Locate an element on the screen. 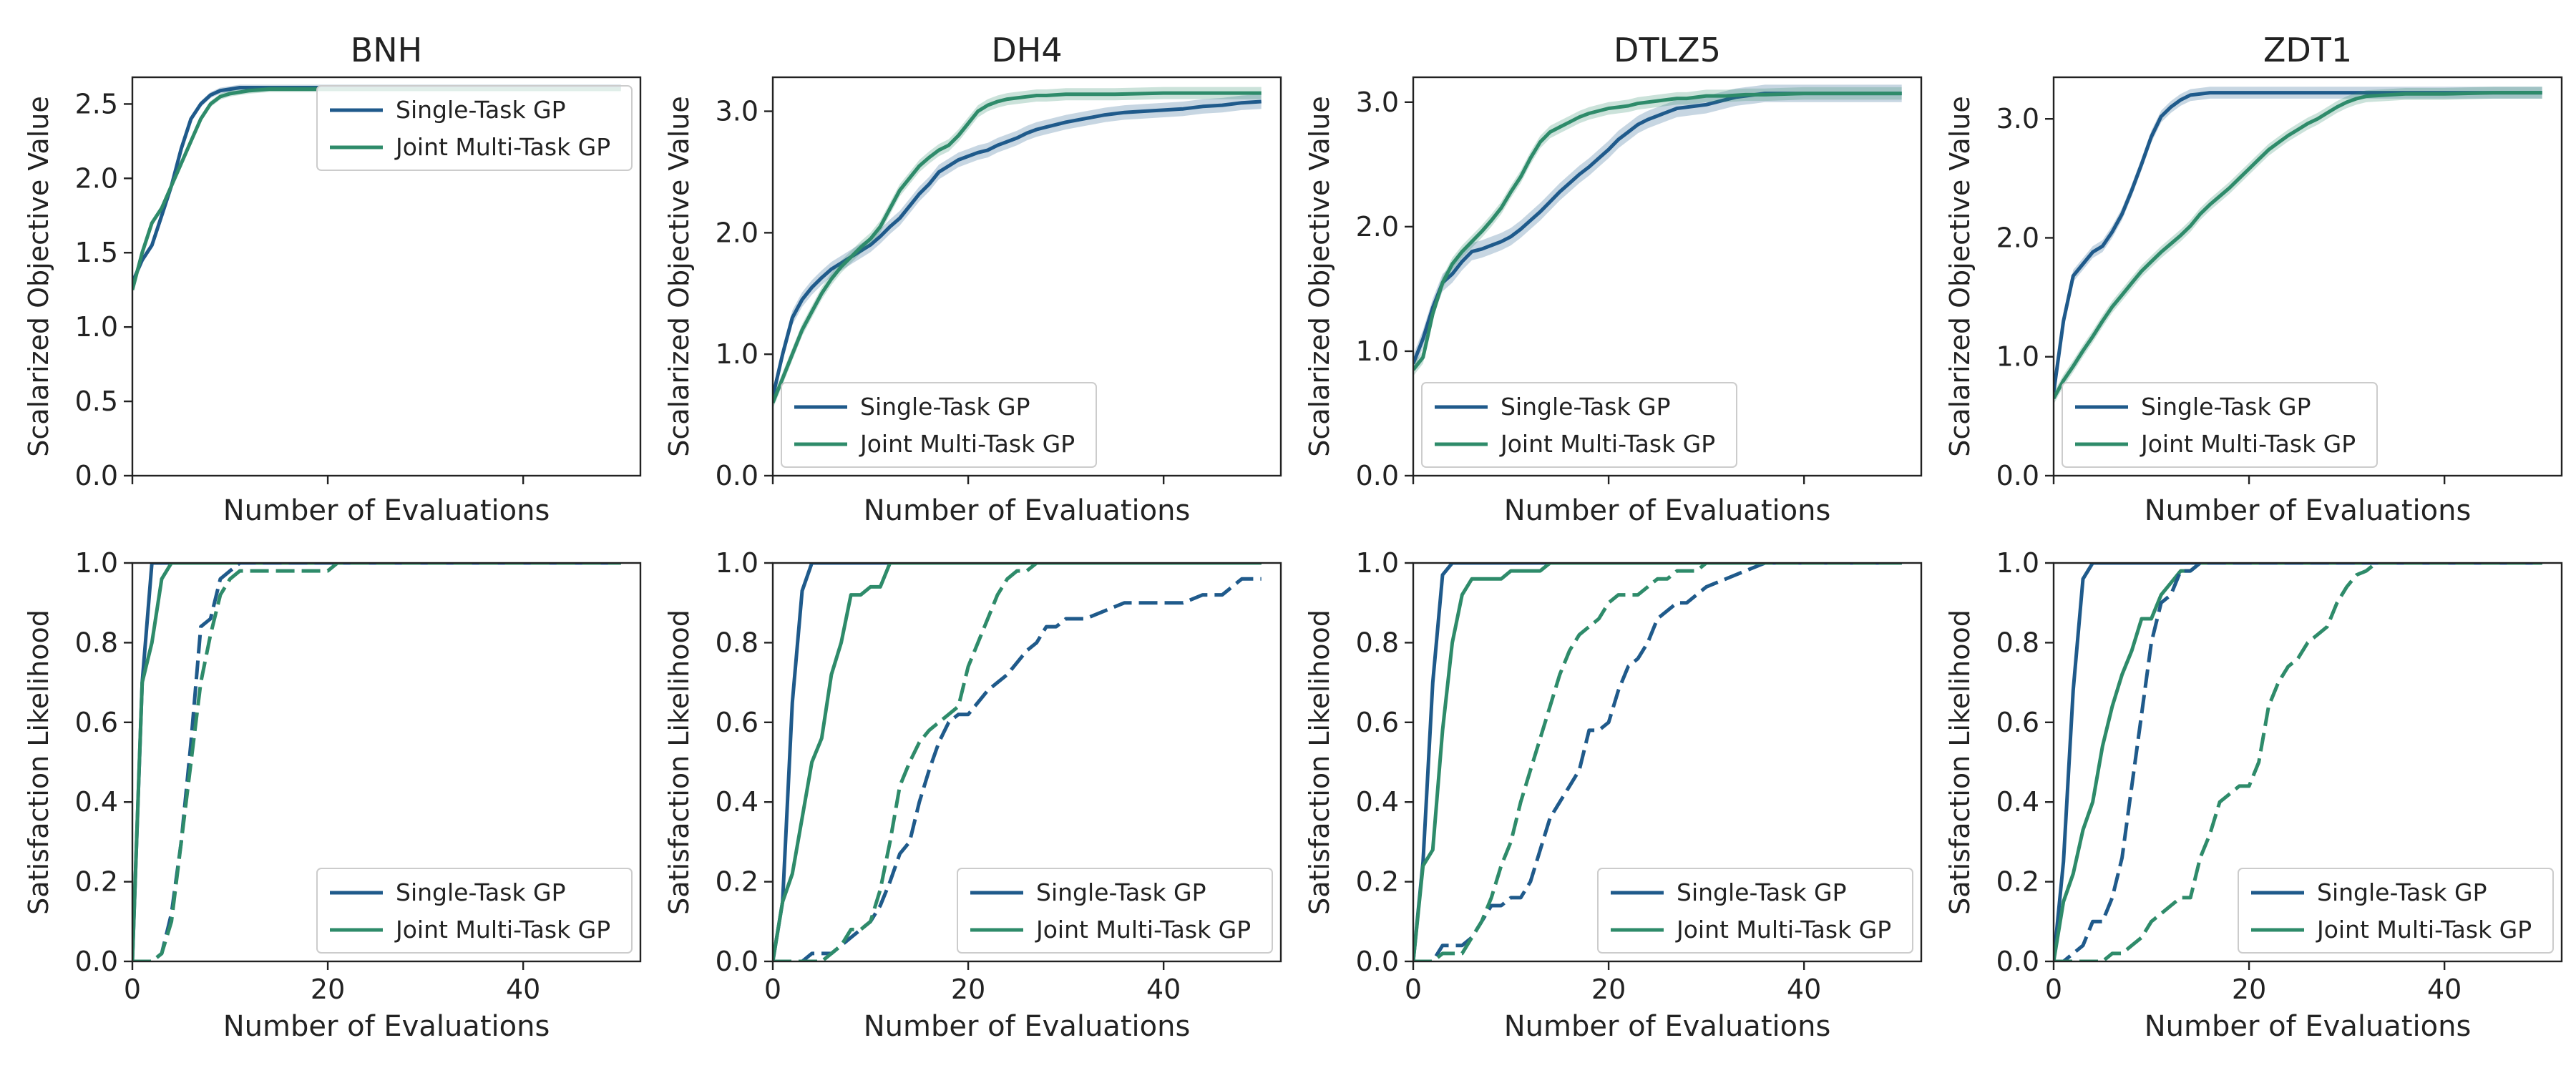 This screenshot has width=2576, height=1073. y-tick-label: 0.5 is located at coordinates (96, 401).